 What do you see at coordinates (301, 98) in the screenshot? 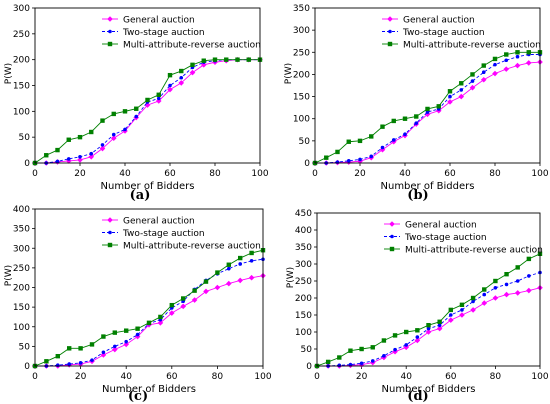
I see `y-tick-label: 150` at bounding box center [301, 98].